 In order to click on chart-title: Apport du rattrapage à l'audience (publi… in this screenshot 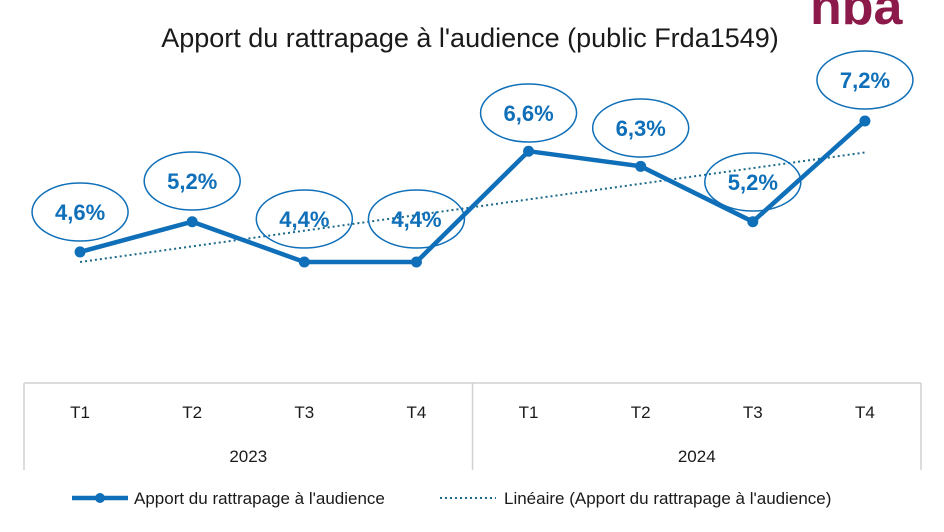, I will do `click(470, 38)`.